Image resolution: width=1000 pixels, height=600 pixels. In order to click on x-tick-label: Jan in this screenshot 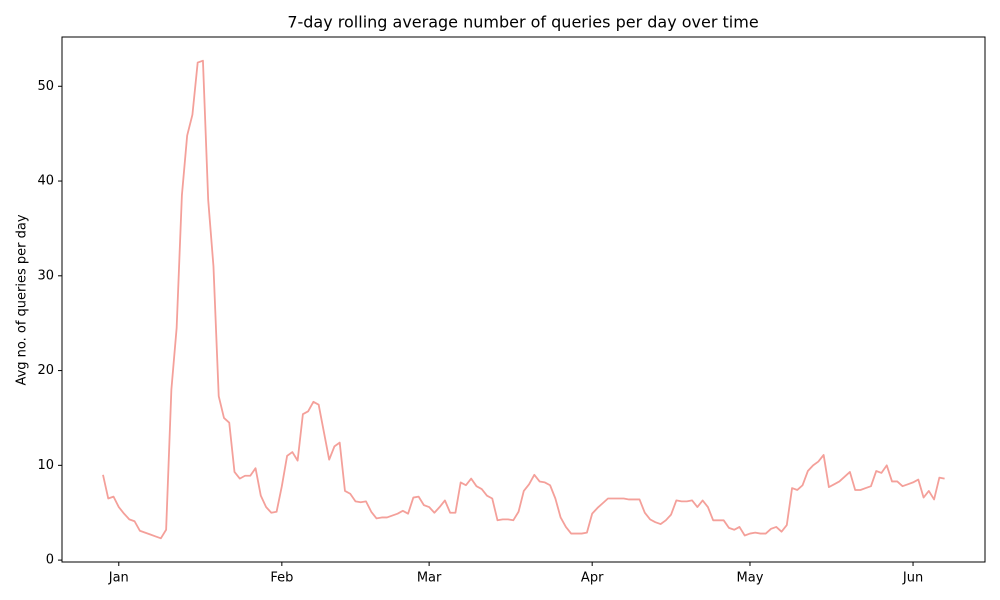, I will do `click(118, 578)`.